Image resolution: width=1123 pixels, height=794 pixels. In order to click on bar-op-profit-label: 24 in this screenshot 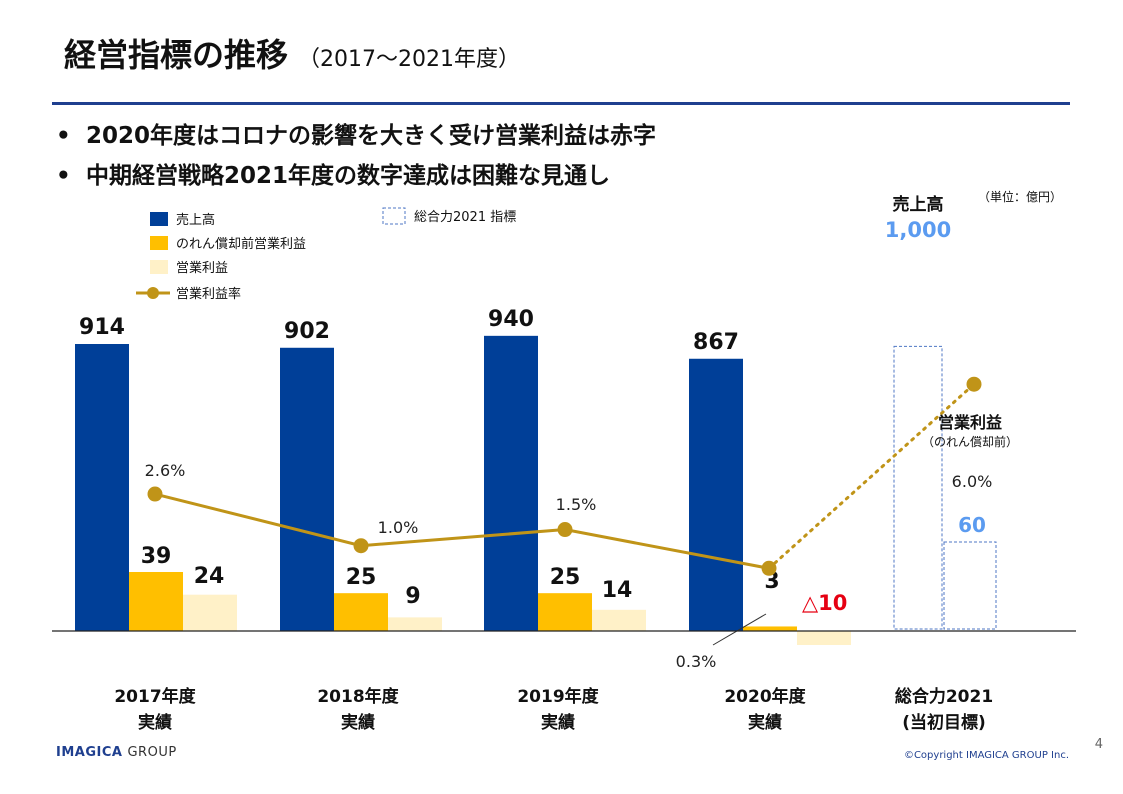, I will do `click(209, 576)`.